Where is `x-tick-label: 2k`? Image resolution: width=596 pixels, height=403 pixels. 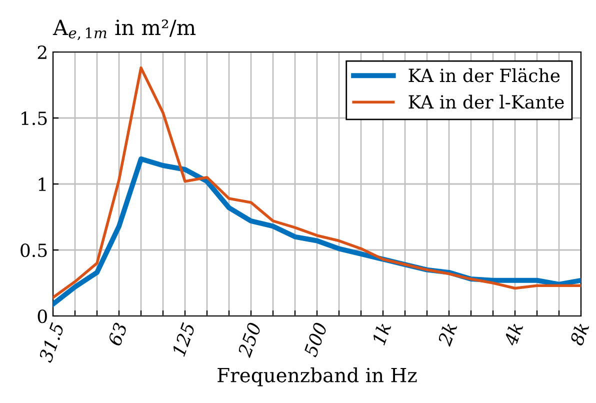 x-tick-label: 2k is located at coordinates (447, 334).